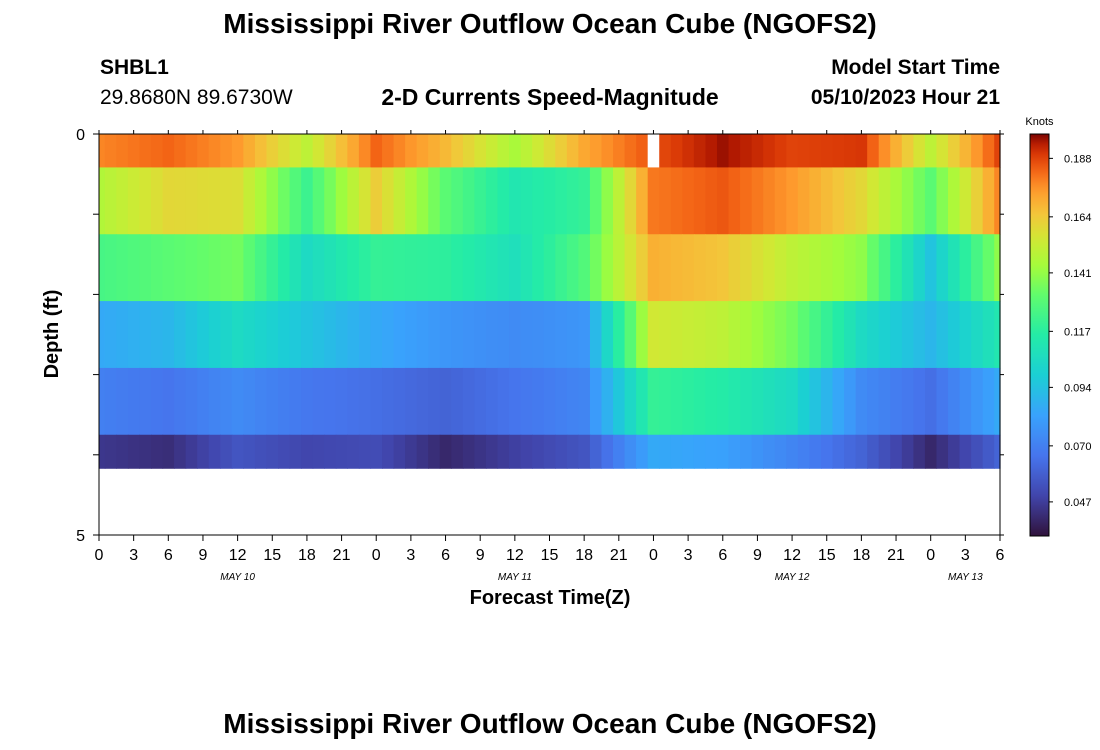 This screenshot has width=1100, height=750. Describe the element at coordinates (1039, 122) in the screenshot. I see `colorbar-unit: Knots` at that location.